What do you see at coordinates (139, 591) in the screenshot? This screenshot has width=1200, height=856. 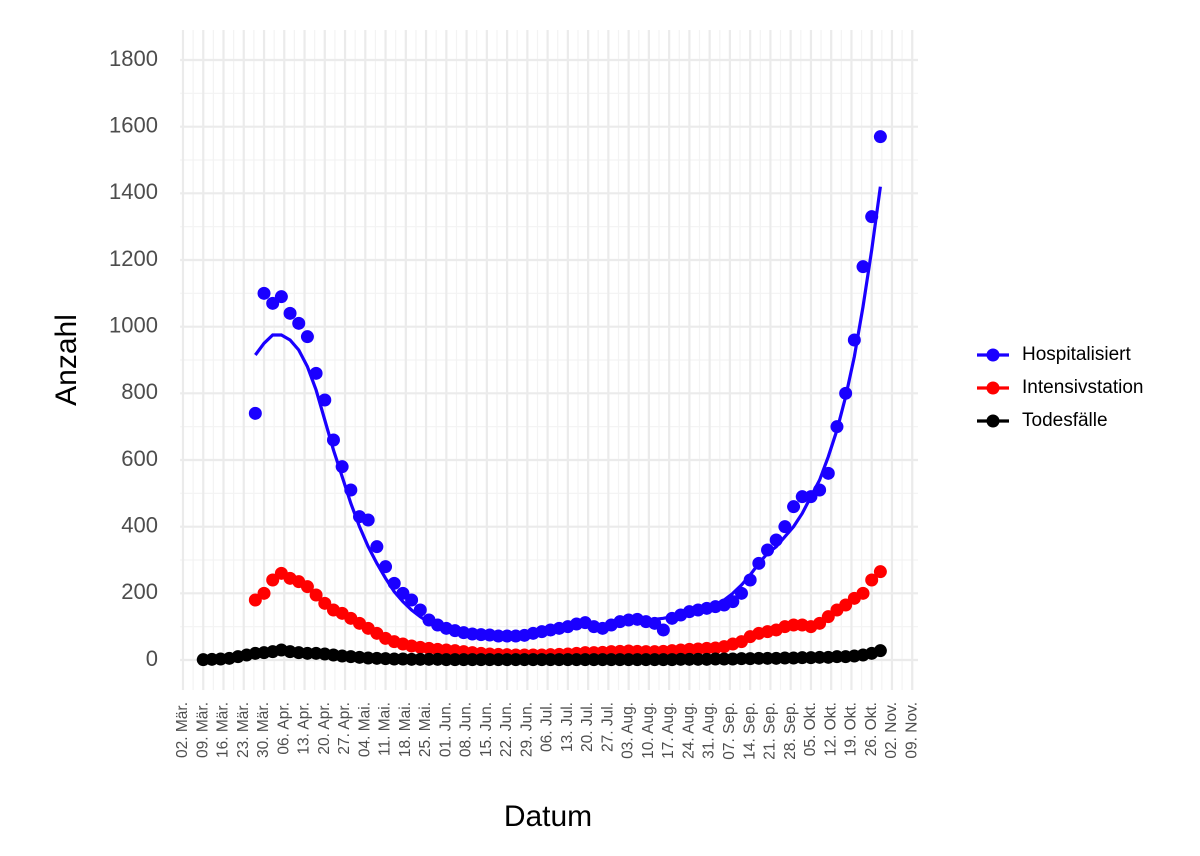 I see `y-tick-label: 200` at bounding box center [139, 591].